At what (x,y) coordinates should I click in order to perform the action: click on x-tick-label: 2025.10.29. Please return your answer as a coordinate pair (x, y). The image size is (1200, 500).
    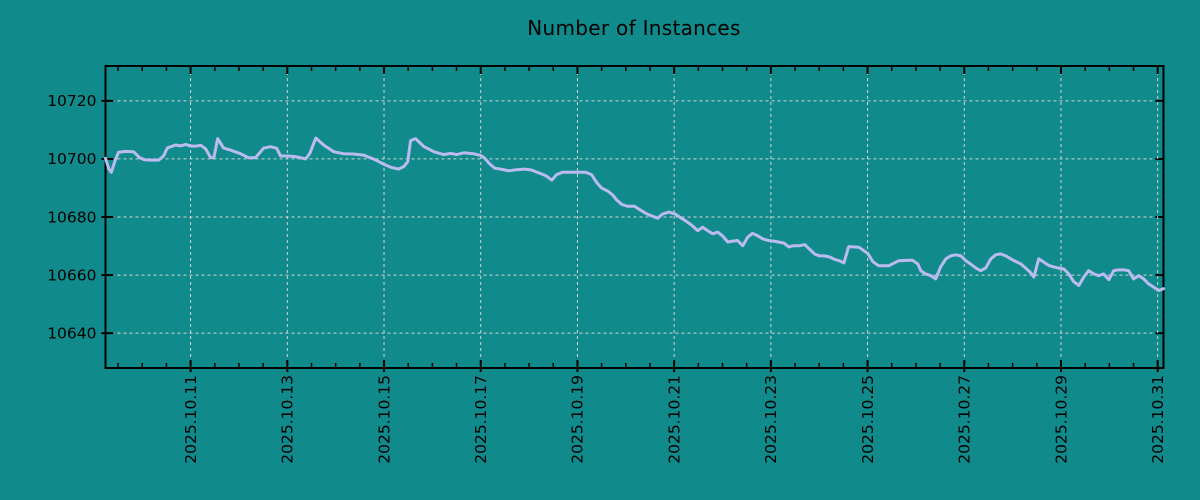
    Looking at the image, I should click on (1061, 419).